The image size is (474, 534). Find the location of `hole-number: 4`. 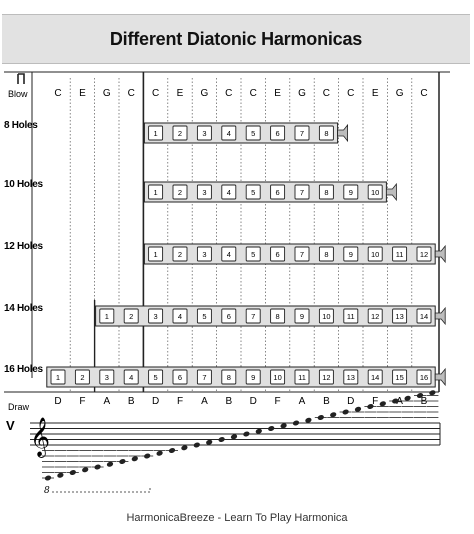

hole-number: 4 is located at coordinates (180, 316).